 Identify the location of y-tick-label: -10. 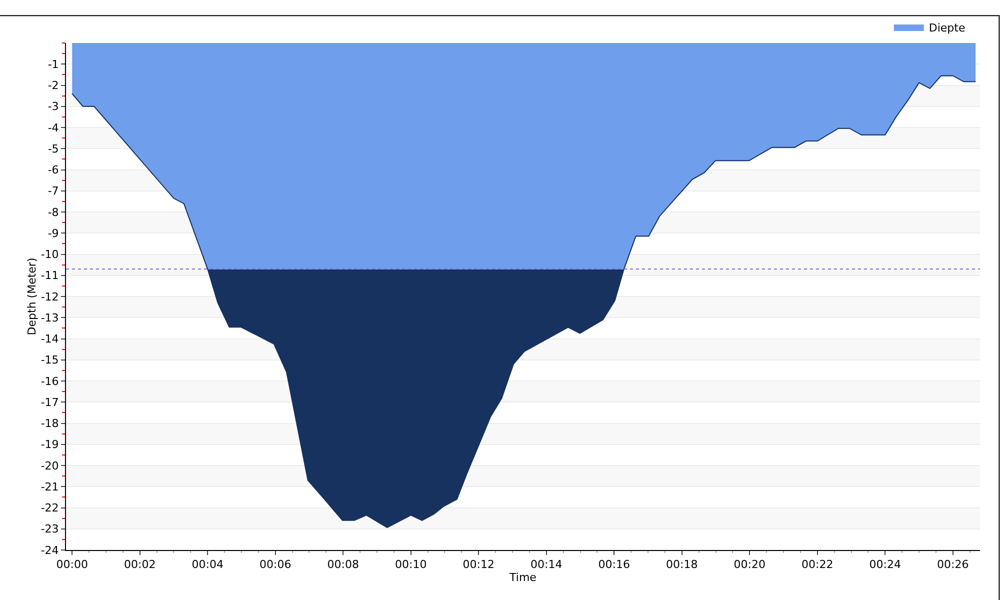
(49, 255).